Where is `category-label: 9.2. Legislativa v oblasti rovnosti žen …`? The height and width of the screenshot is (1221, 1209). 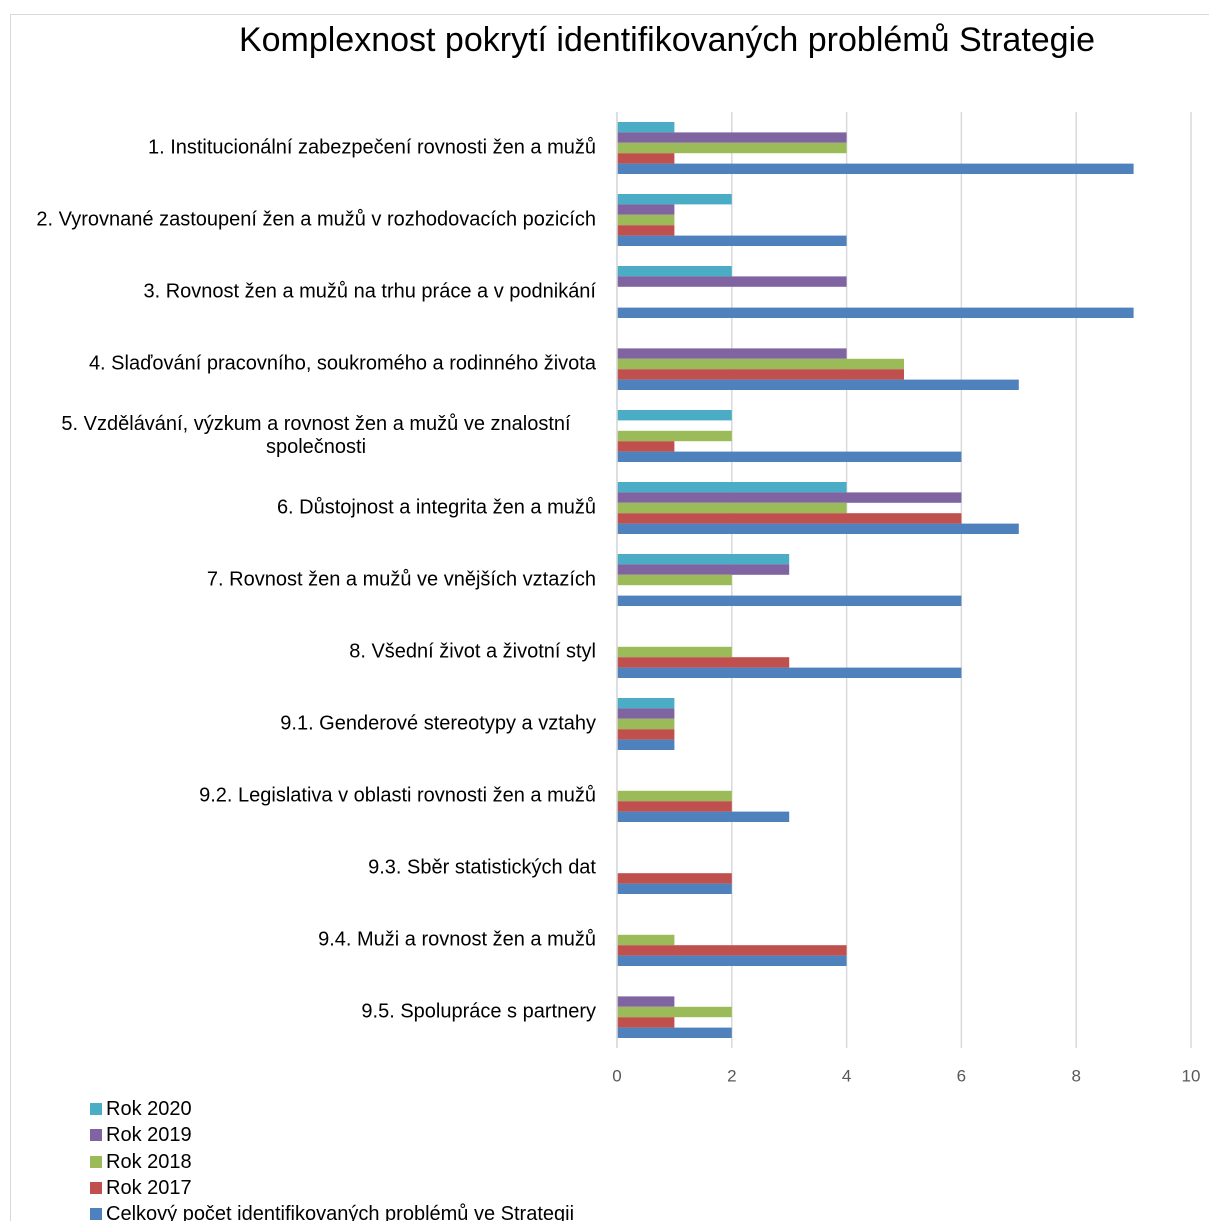
category-label: 9.2. Legislativa v oblasti rovnosti žen … is located at coordinates (397, 795).